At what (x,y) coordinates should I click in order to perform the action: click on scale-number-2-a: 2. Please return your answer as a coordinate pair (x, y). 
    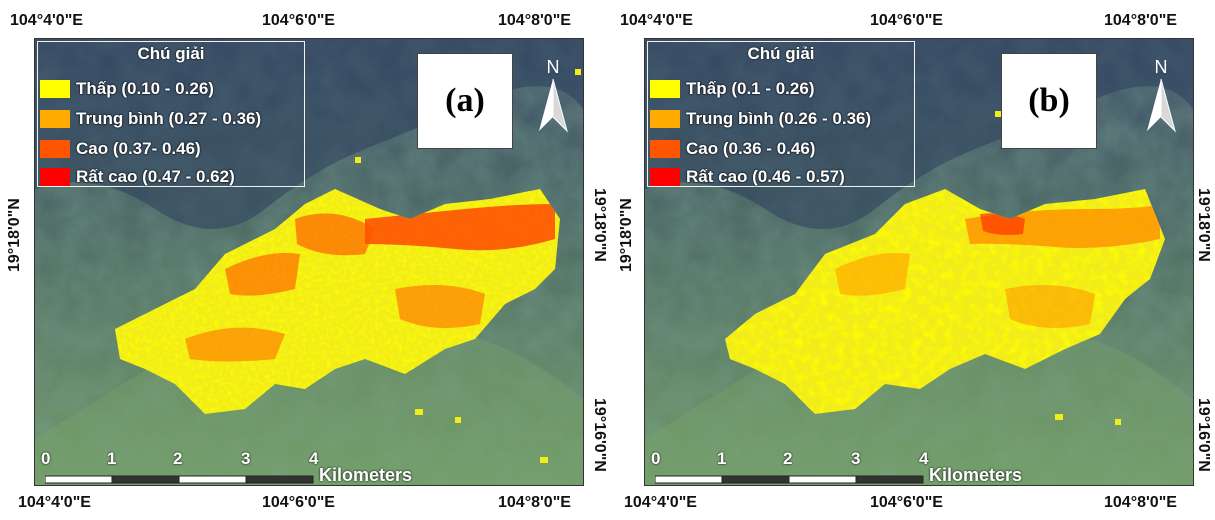
    Looking at the image, I should click on (178, 458).